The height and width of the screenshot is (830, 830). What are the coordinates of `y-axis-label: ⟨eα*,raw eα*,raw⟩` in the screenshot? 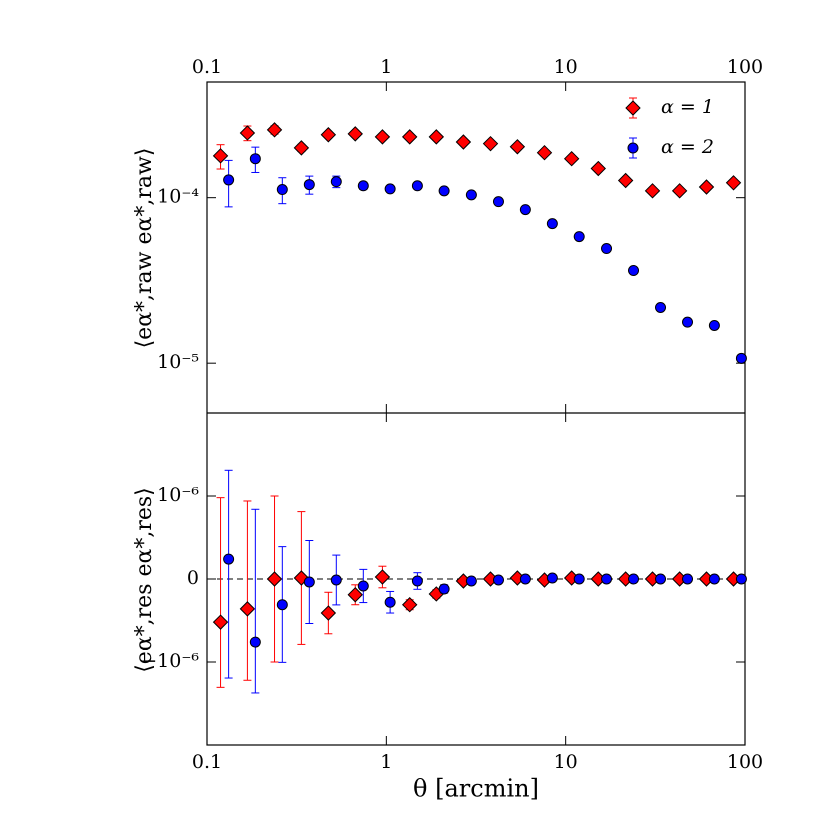 It's located at (144, 248).